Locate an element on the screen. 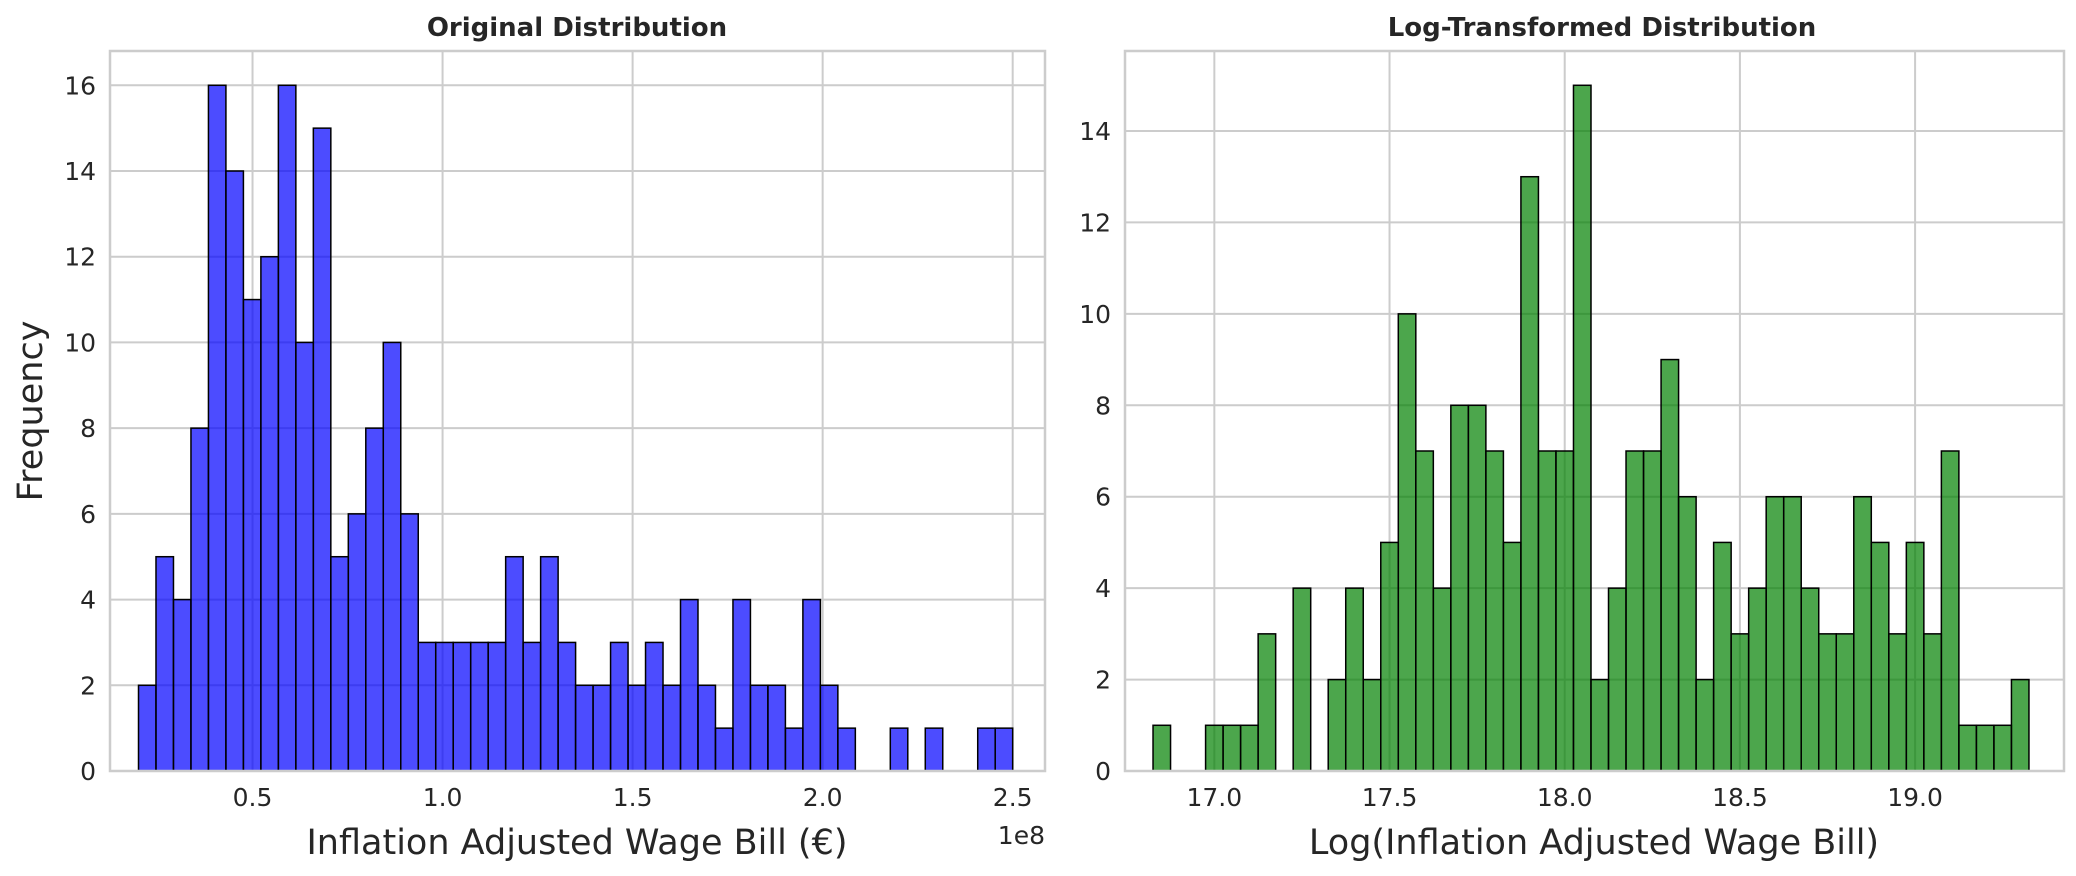  y-tick-label: 8 is located at coordinates (1103, 405).